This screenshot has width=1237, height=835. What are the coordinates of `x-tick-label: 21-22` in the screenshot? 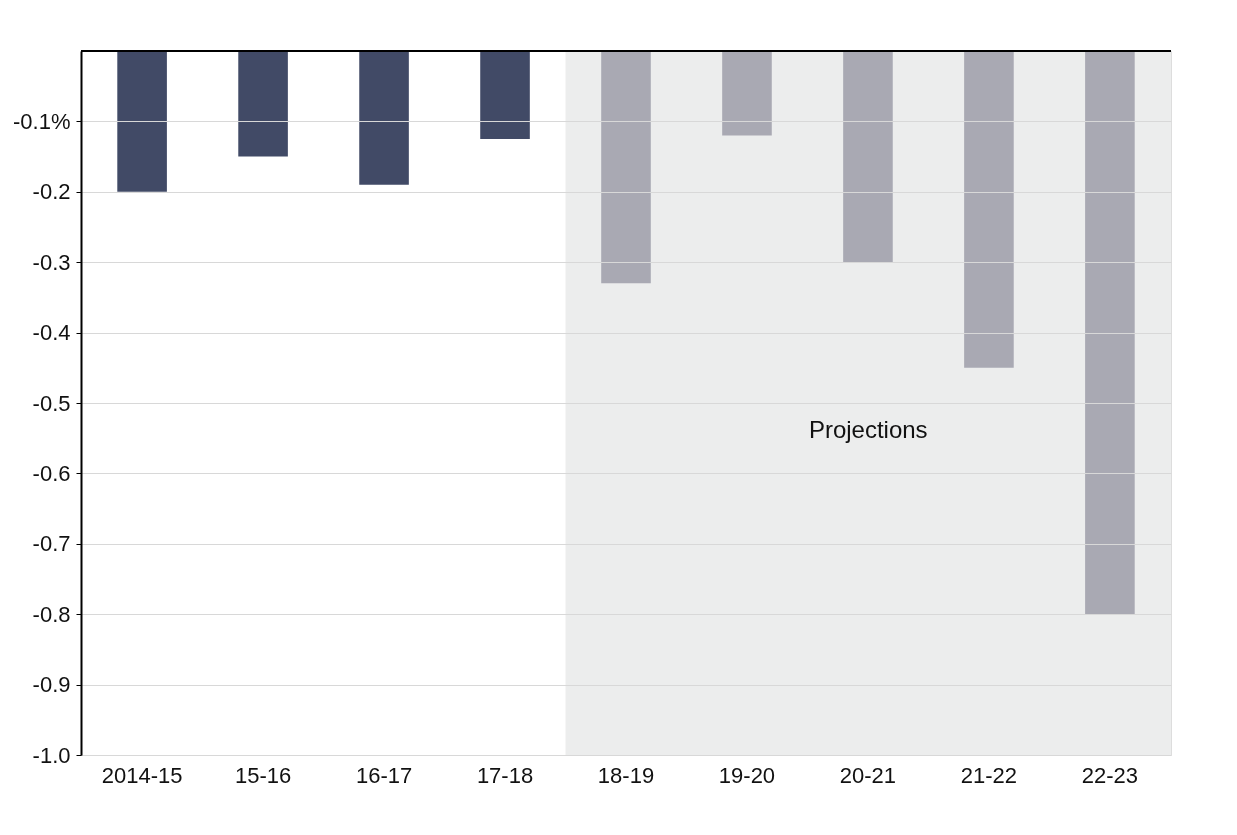 It's located at (989, 775).